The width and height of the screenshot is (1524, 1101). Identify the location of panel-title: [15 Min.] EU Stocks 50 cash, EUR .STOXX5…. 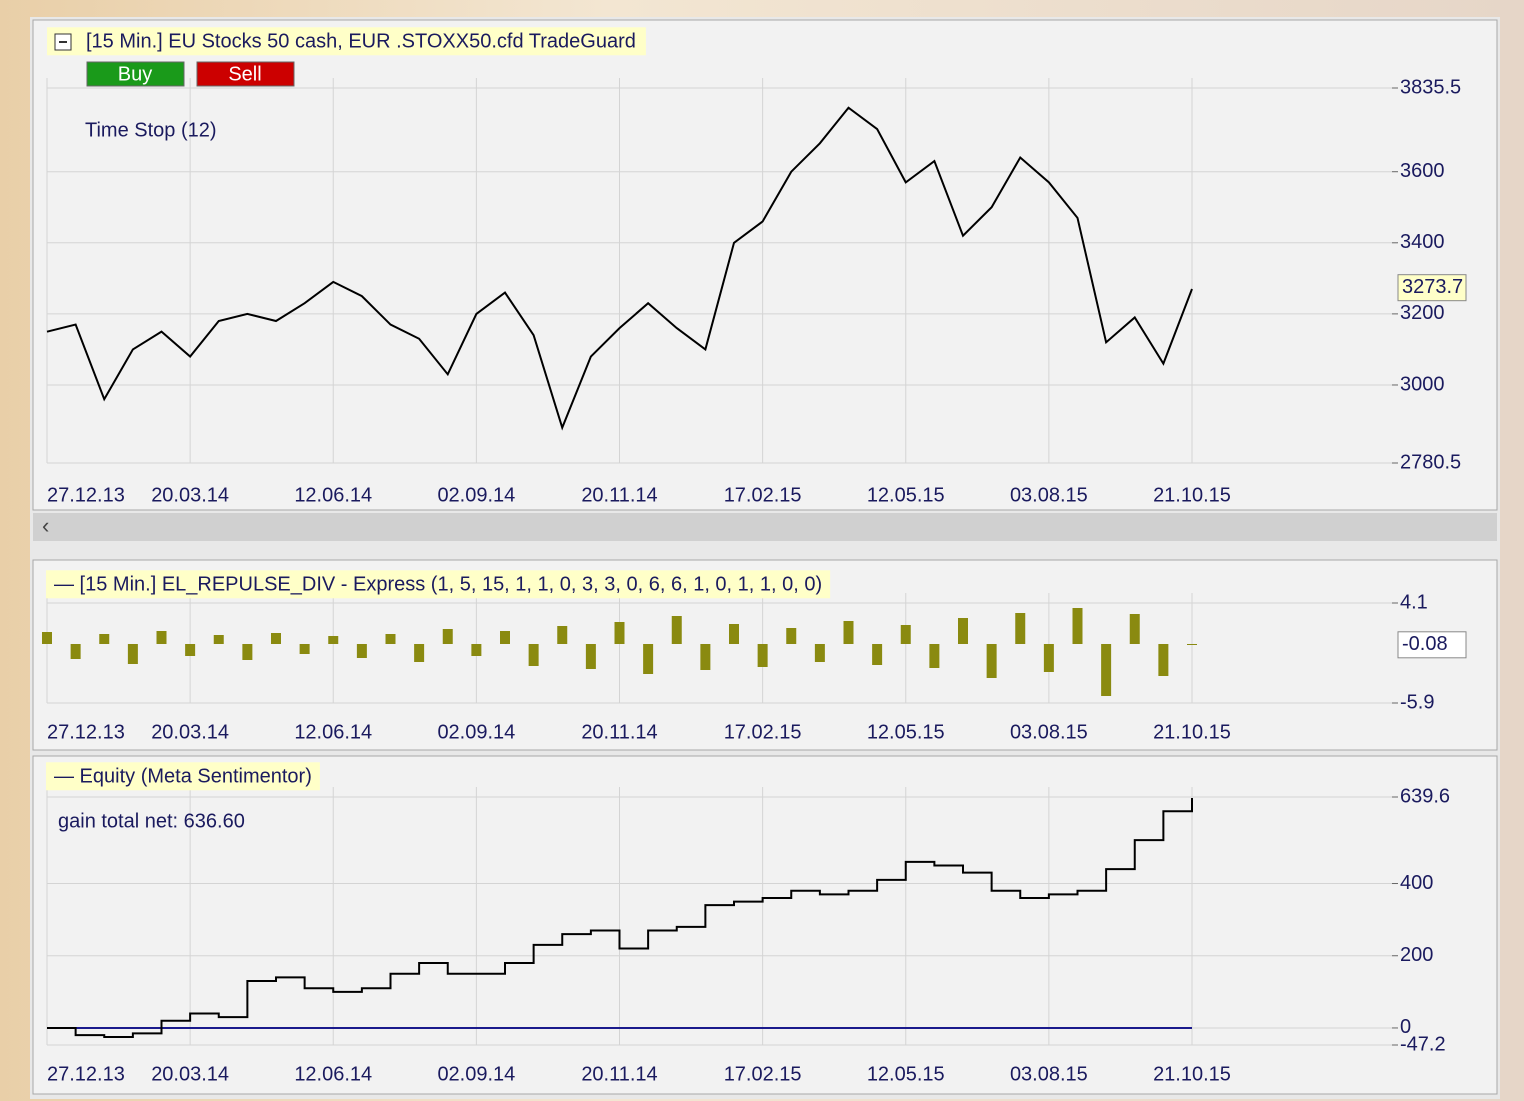
(361, 41).